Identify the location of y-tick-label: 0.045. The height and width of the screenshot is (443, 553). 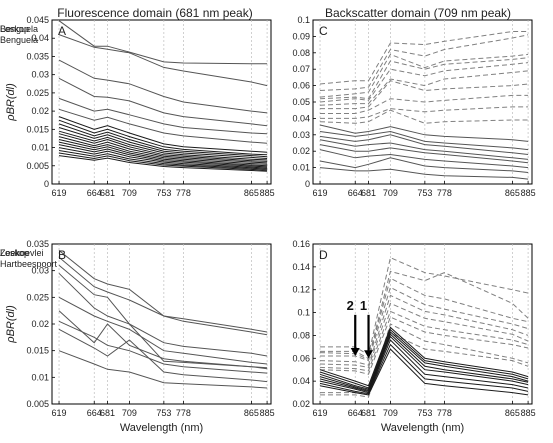
(37, 20).